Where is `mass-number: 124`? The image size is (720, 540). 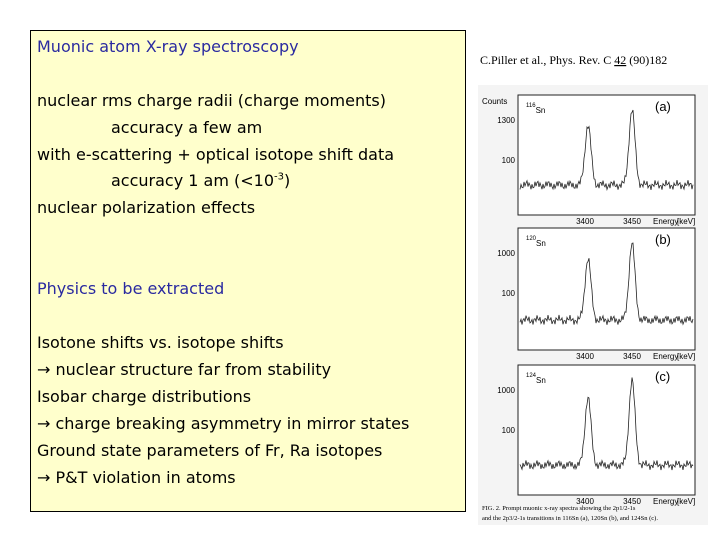 mass-number: 124 is located at coordinates (531, 376).